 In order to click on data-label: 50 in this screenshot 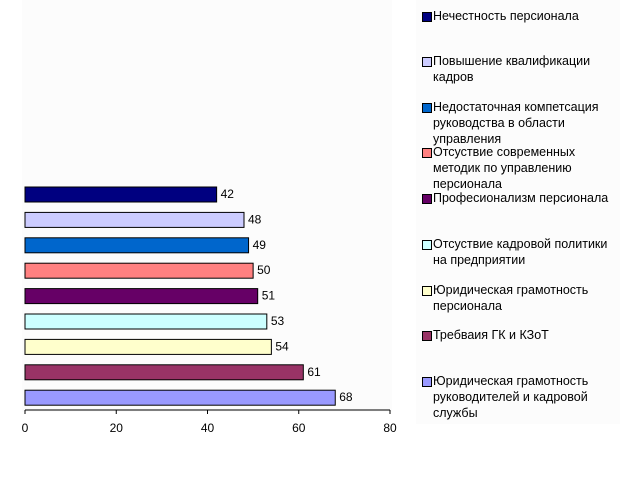, I will do `click(264, 270)`.